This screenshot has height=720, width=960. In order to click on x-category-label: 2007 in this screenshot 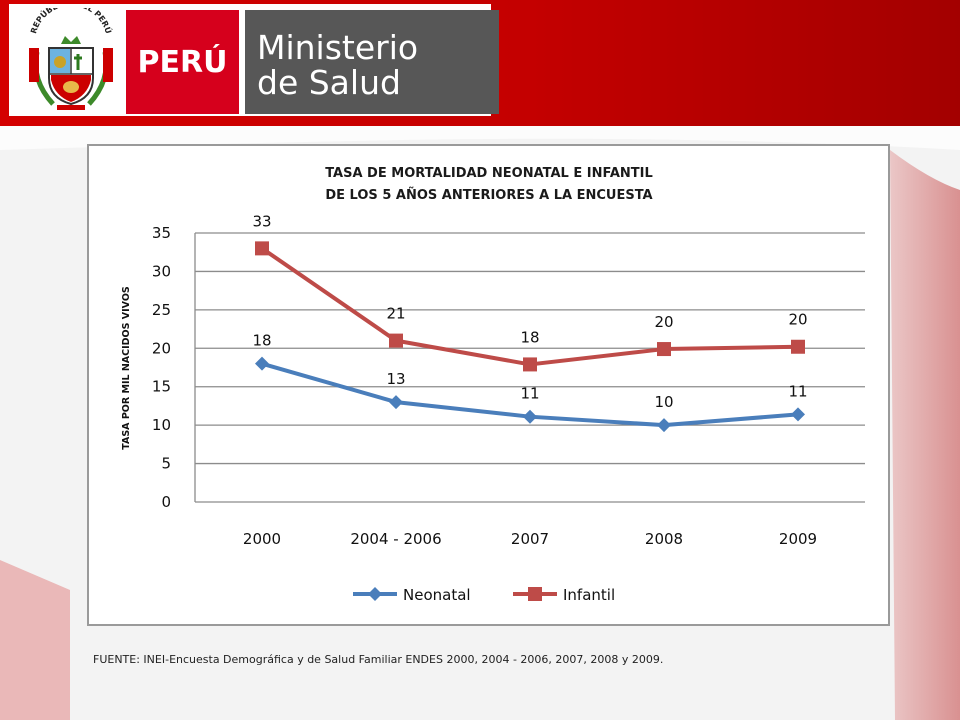, I will do `click(530, 539)`.